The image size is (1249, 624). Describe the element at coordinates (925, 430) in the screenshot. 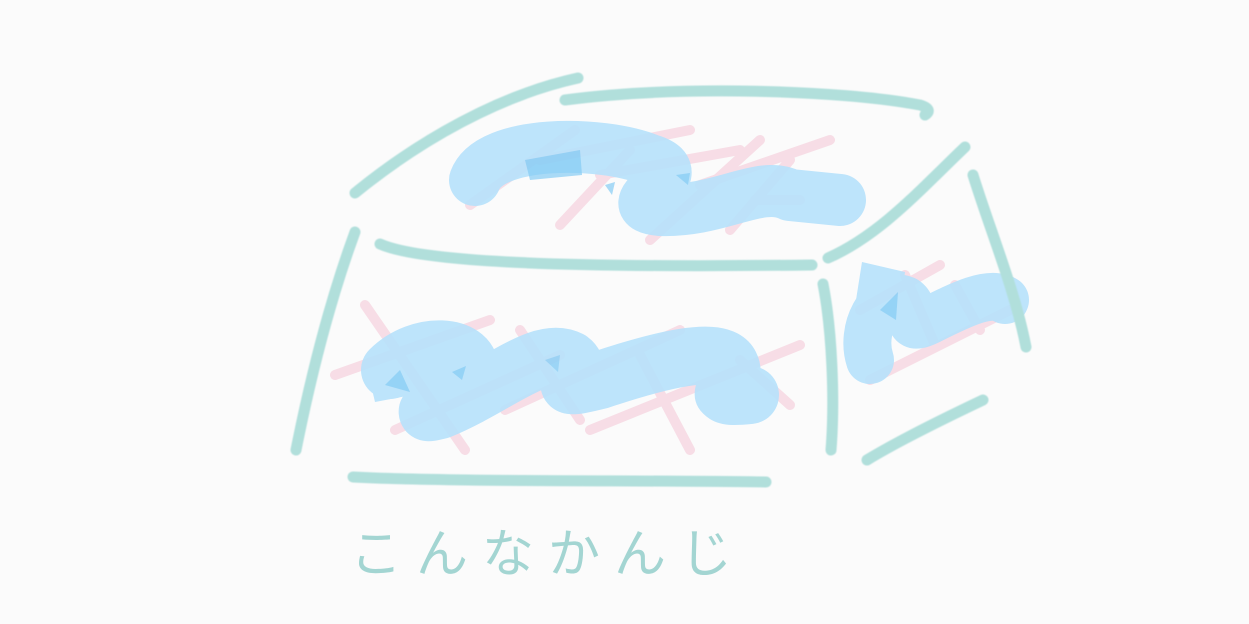

I see `side-bottom-edge` at that location.